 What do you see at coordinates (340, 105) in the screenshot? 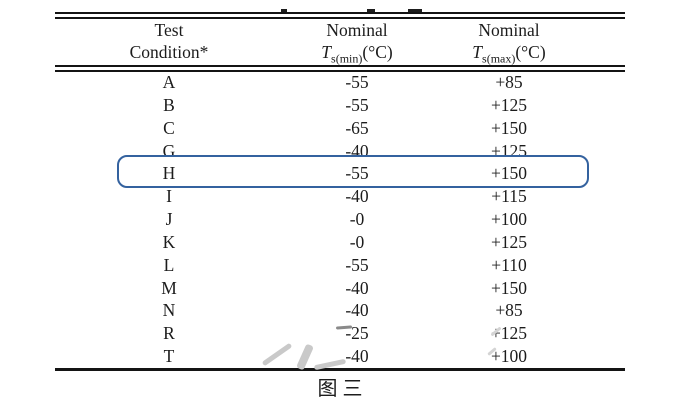
I see `table-row: B -55 +125` at bounding box center [340, 105].